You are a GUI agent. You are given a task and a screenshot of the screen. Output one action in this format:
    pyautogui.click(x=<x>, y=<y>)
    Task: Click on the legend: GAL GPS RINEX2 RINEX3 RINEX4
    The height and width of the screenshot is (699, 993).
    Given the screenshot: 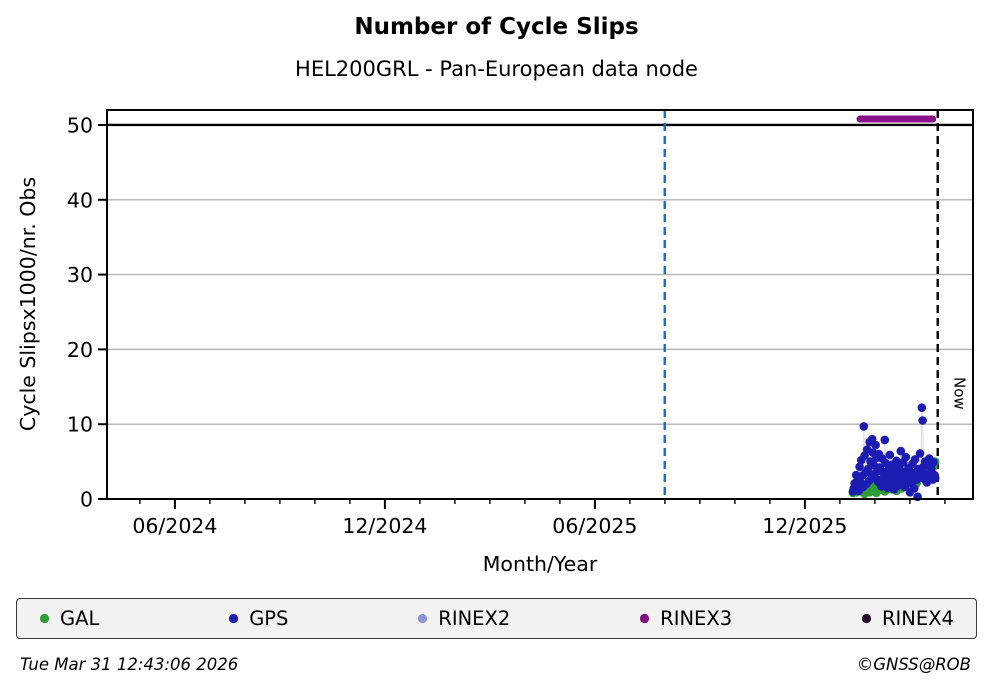 What is the action you would take?
    pyautogui.click(x=496, y=618)
    